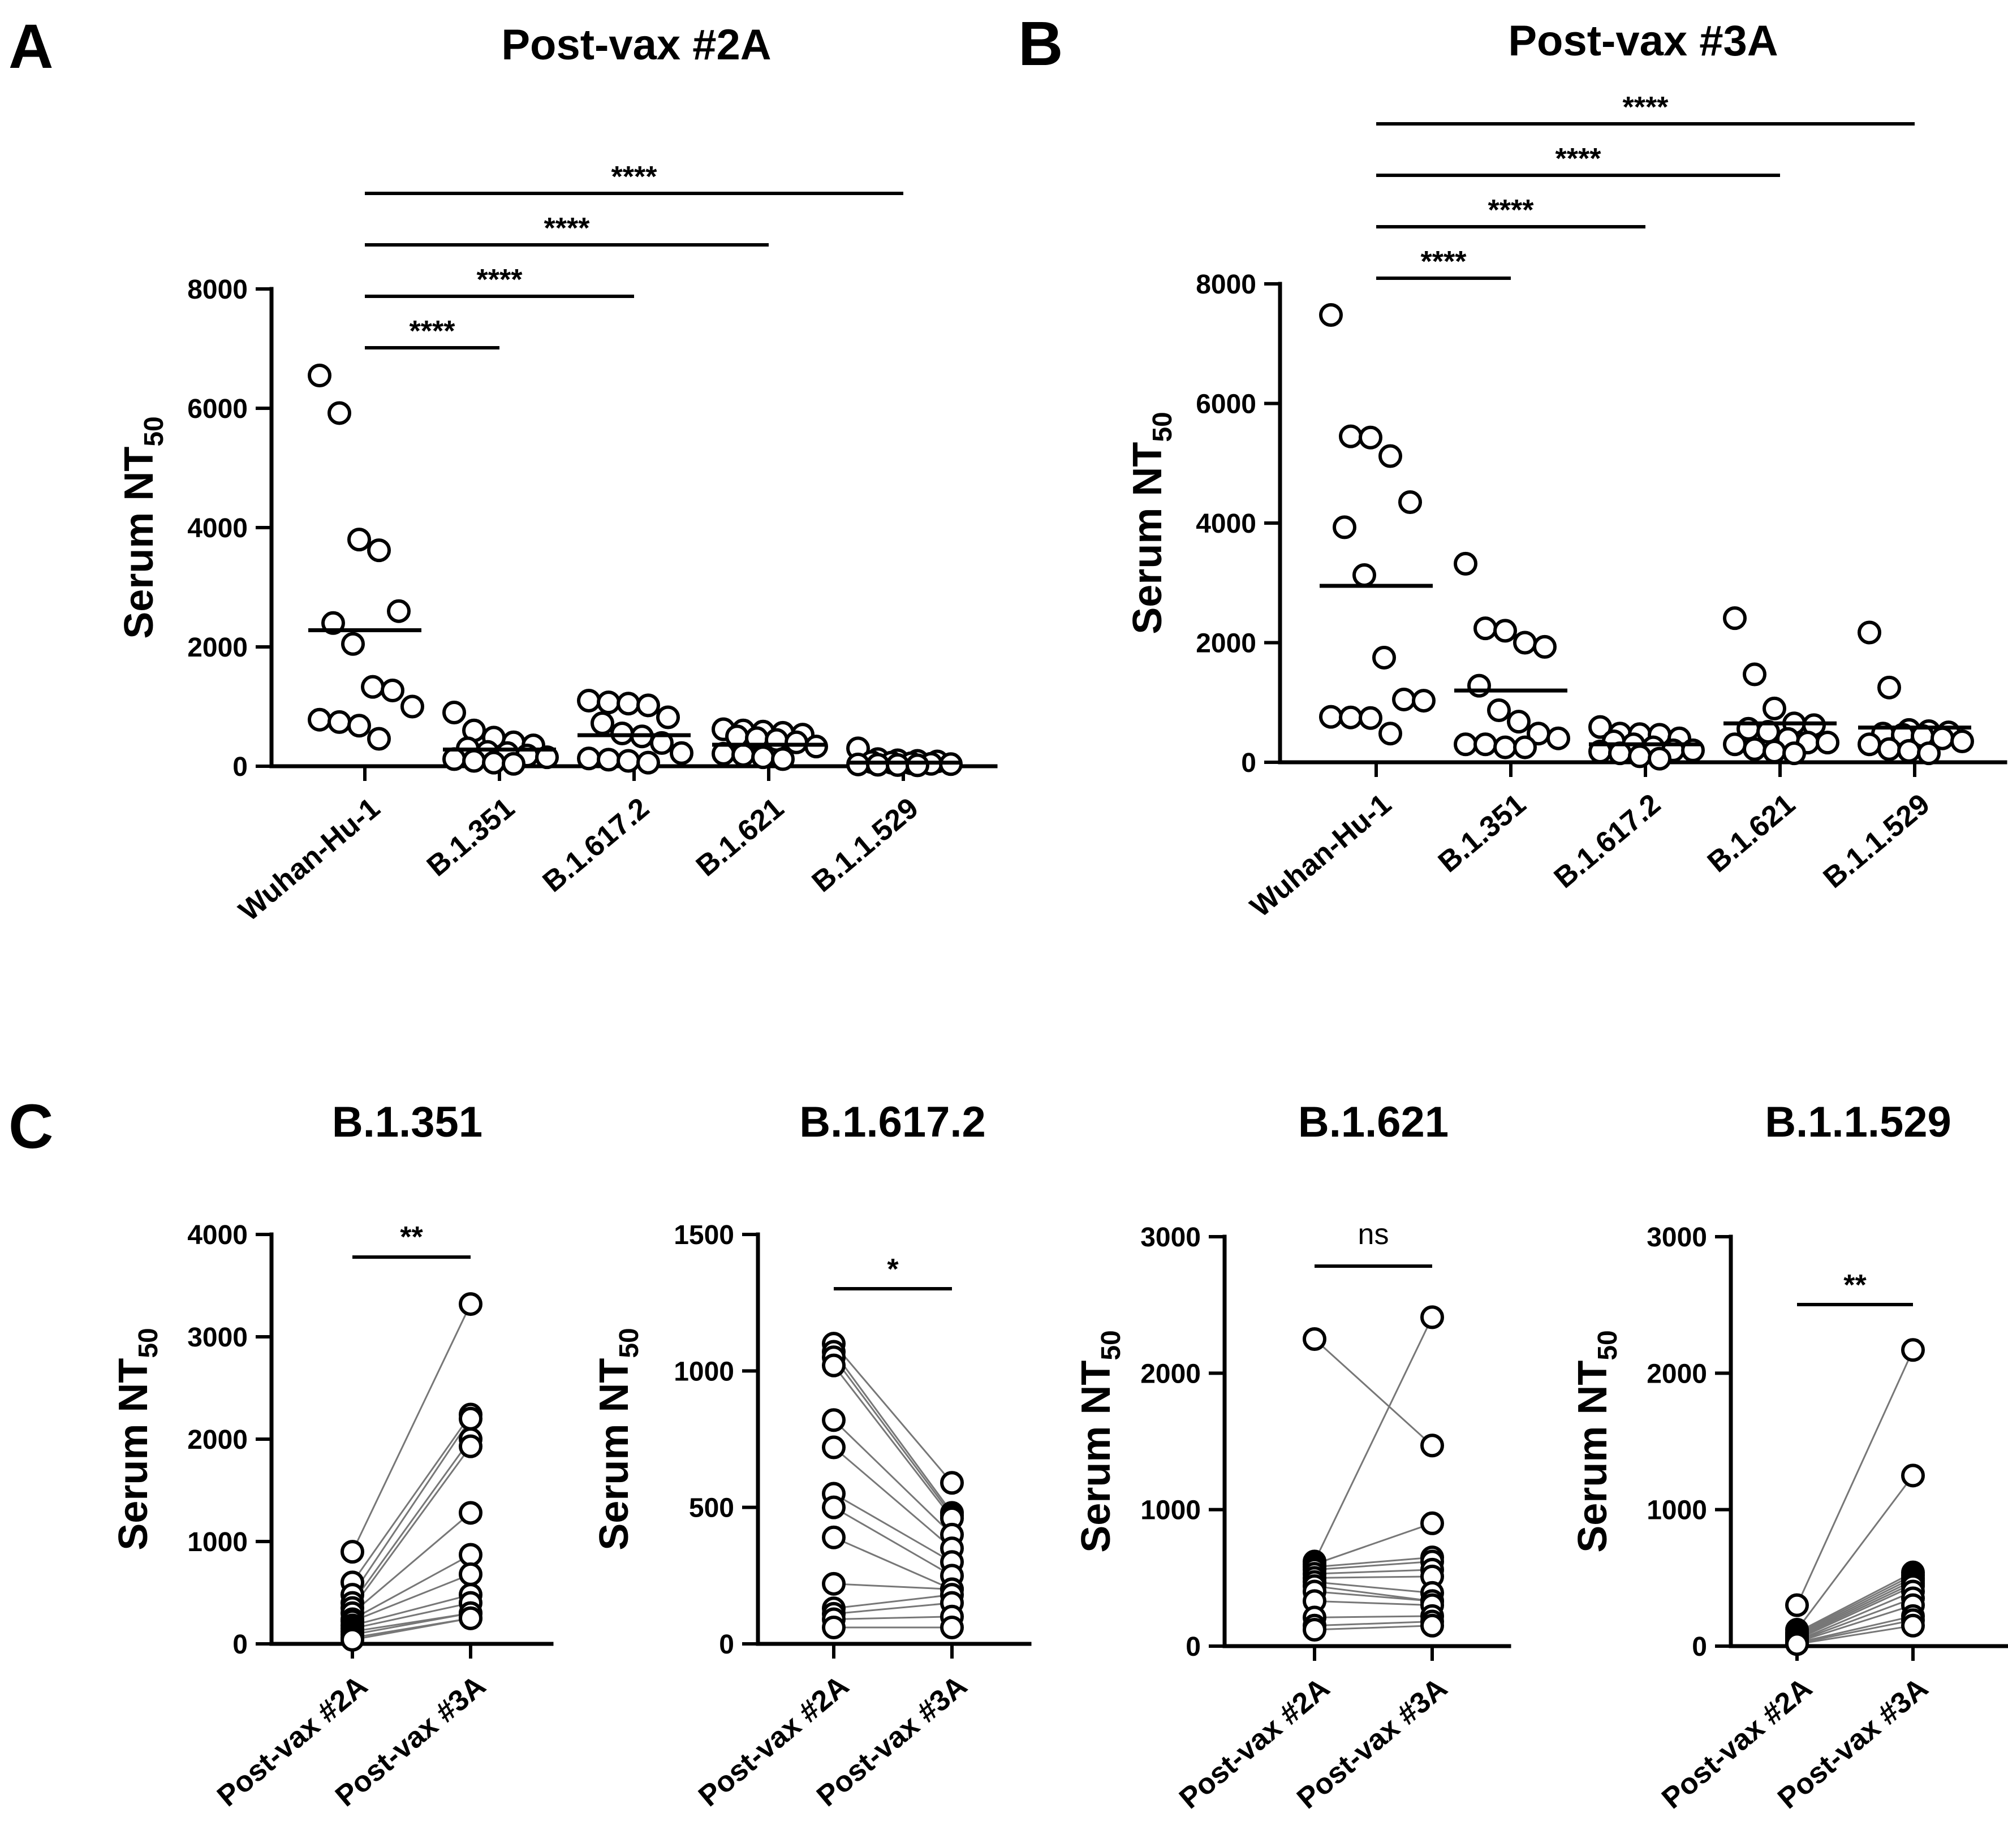 This screenshot has width=2008, height=1848. What do you see at coordinates (31, 46) in the screenshot?
I see `panel-letter: A` at bounding box center [31, 46].